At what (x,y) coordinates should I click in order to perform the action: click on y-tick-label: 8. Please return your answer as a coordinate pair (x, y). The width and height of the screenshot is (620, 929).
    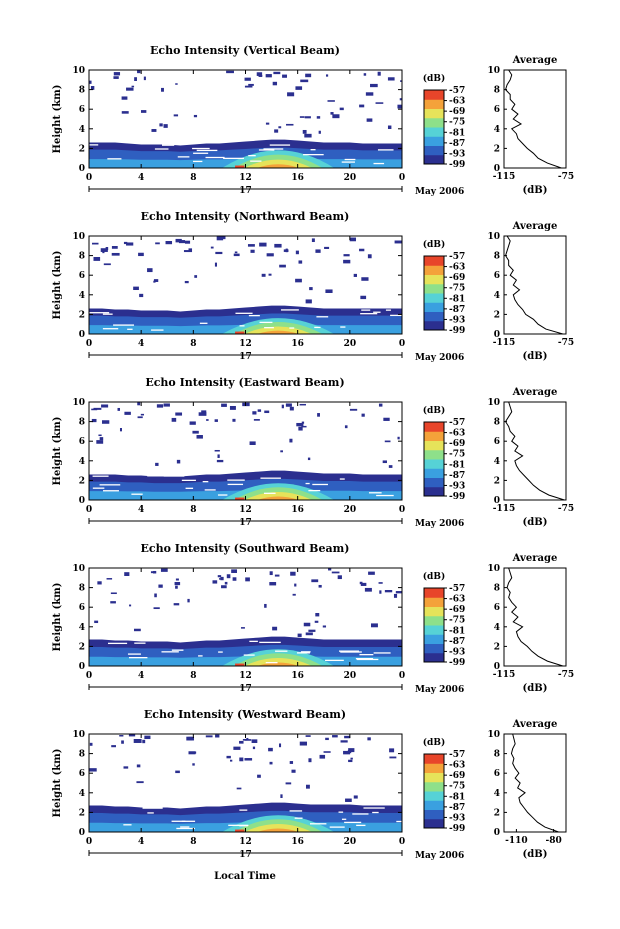
    Looking at the image, I should click on (82, 589).